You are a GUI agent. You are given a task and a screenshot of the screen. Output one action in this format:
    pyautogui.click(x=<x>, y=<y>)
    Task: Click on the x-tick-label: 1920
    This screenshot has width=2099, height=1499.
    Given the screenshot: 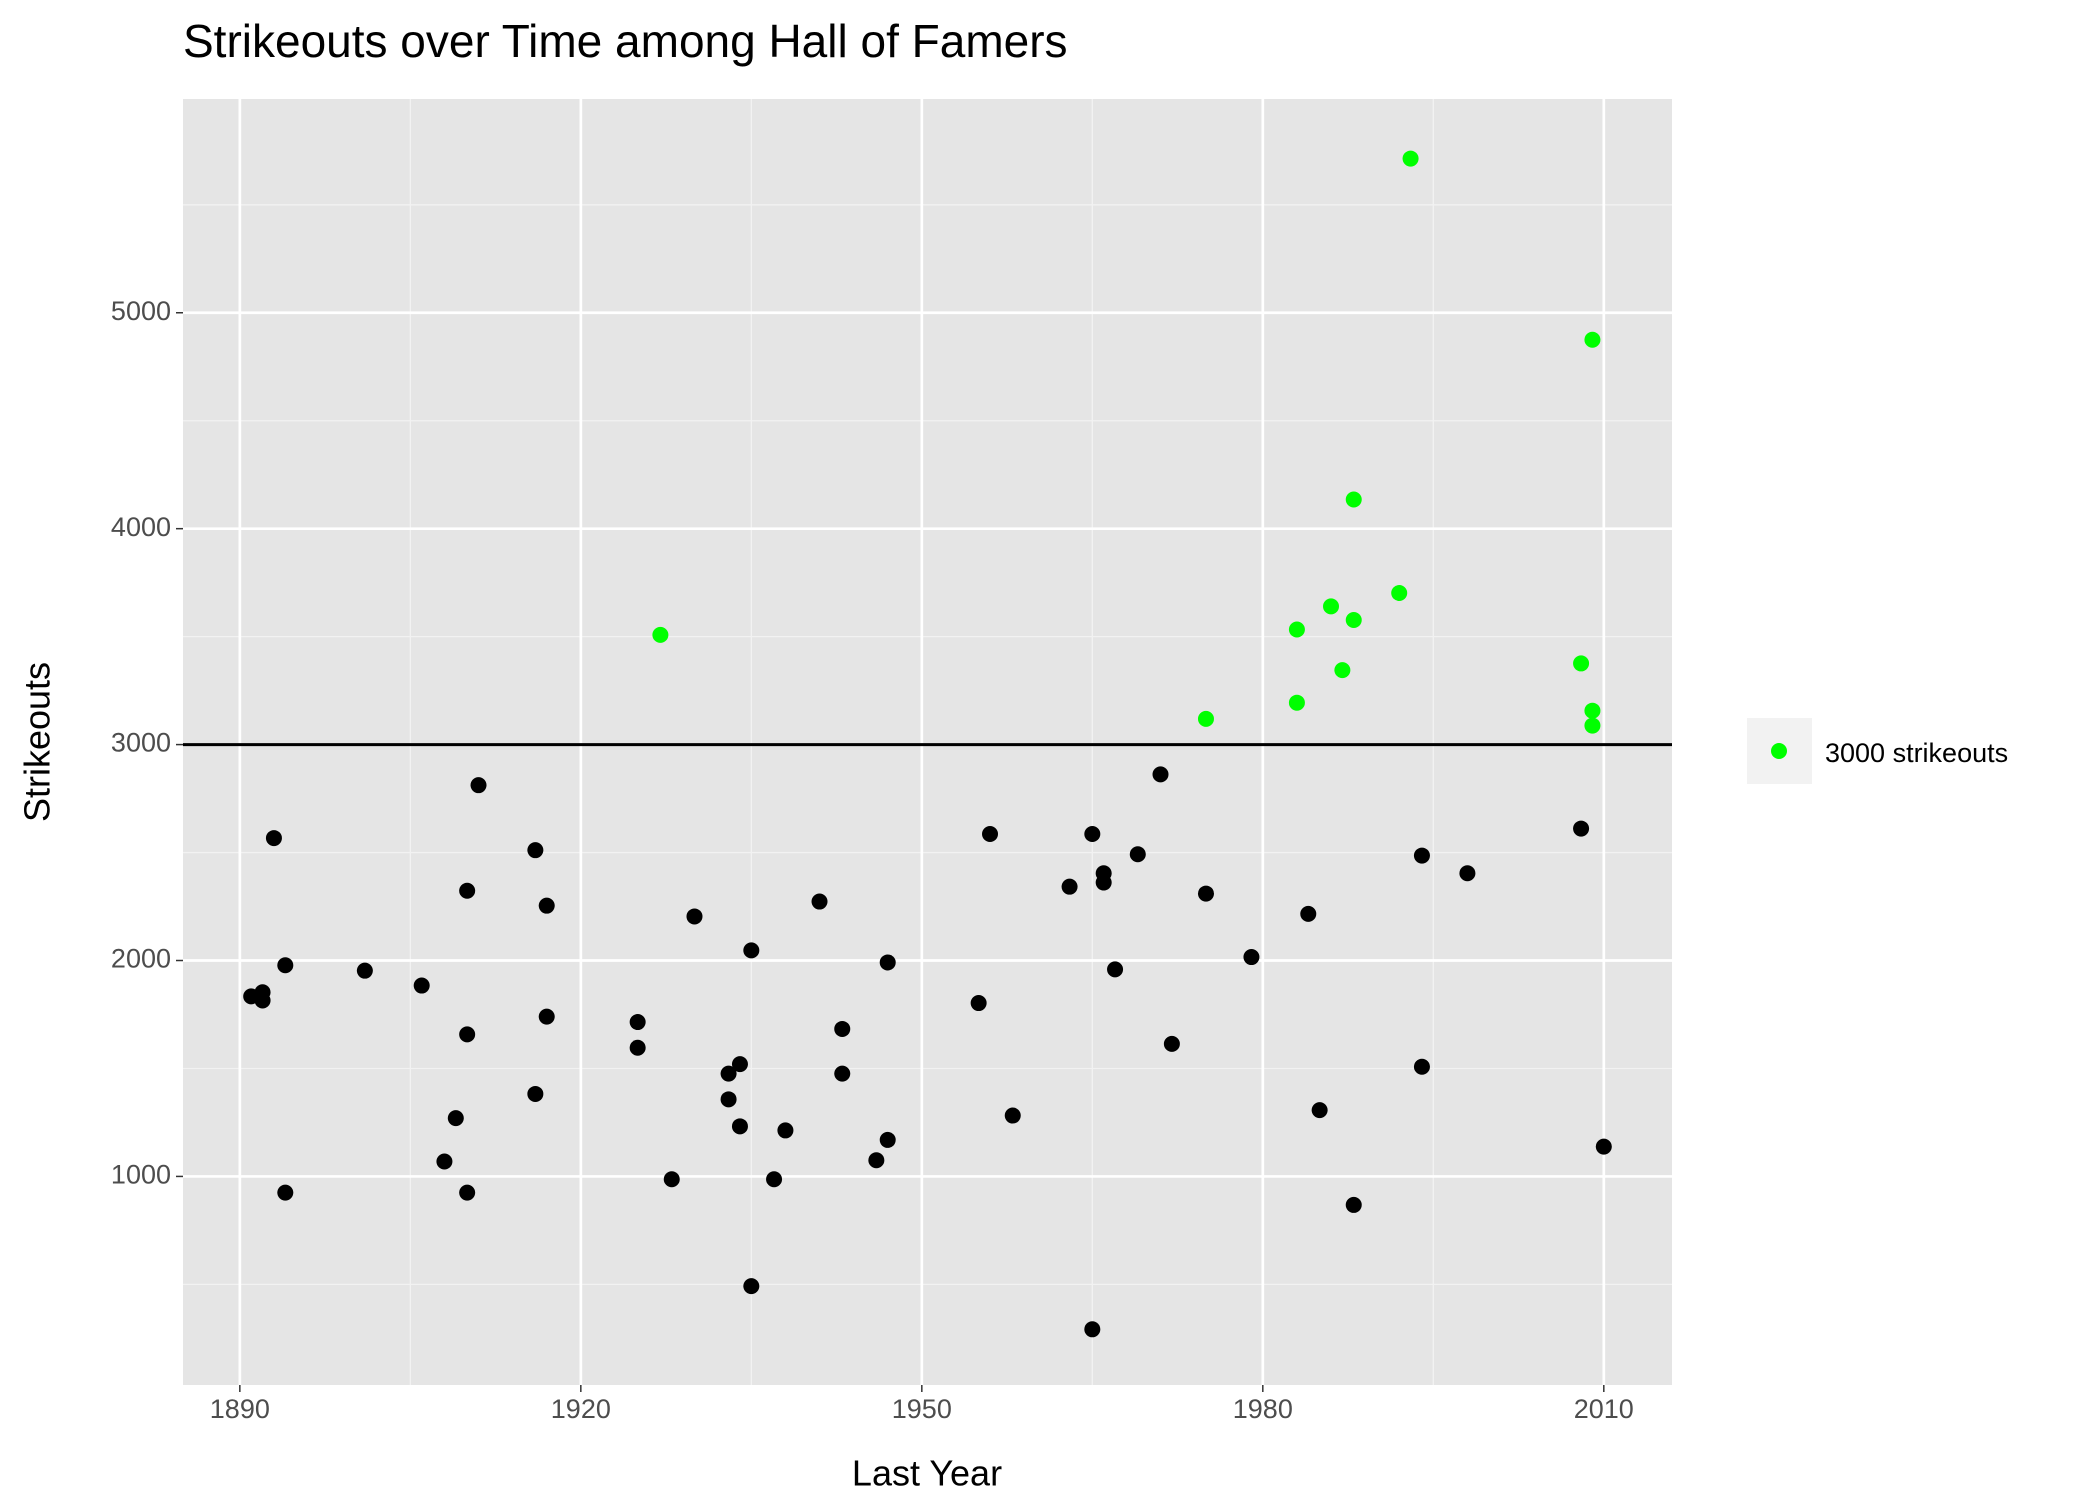 What is the action you would take?
    pyautogui.click(x=581, y=1409)
    